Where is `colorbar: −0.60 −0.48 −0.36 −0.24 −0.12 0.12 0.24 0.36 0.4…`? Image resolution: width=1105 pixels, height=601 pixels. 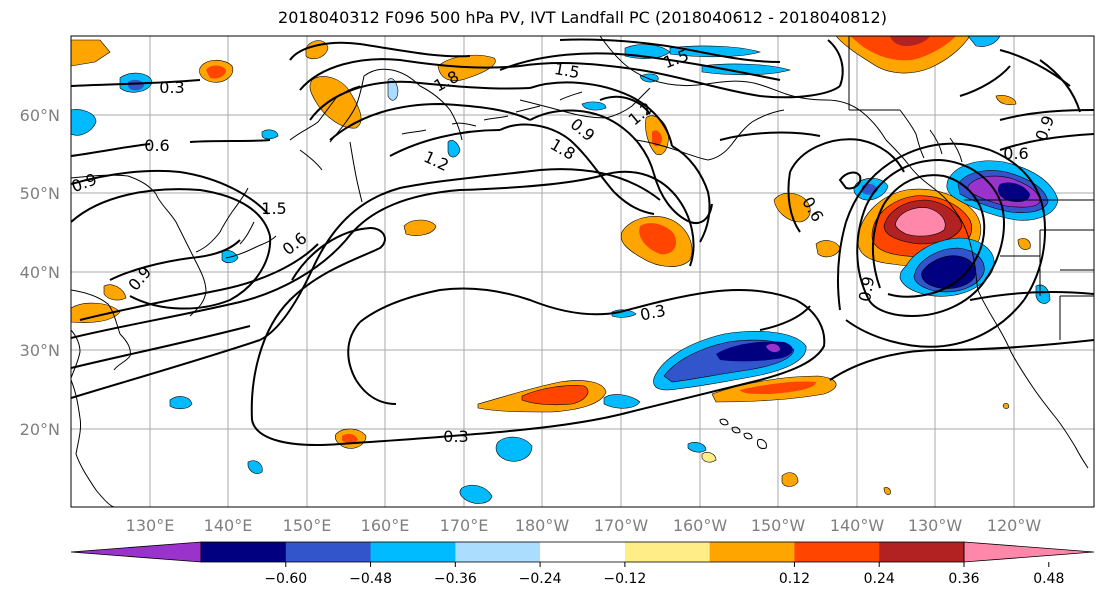 colorbar: −0.60 −0.48 −0.36 −0.24 −0.12 0.12 0.24 0.36 0.4… is located at coordinates (582, 564).